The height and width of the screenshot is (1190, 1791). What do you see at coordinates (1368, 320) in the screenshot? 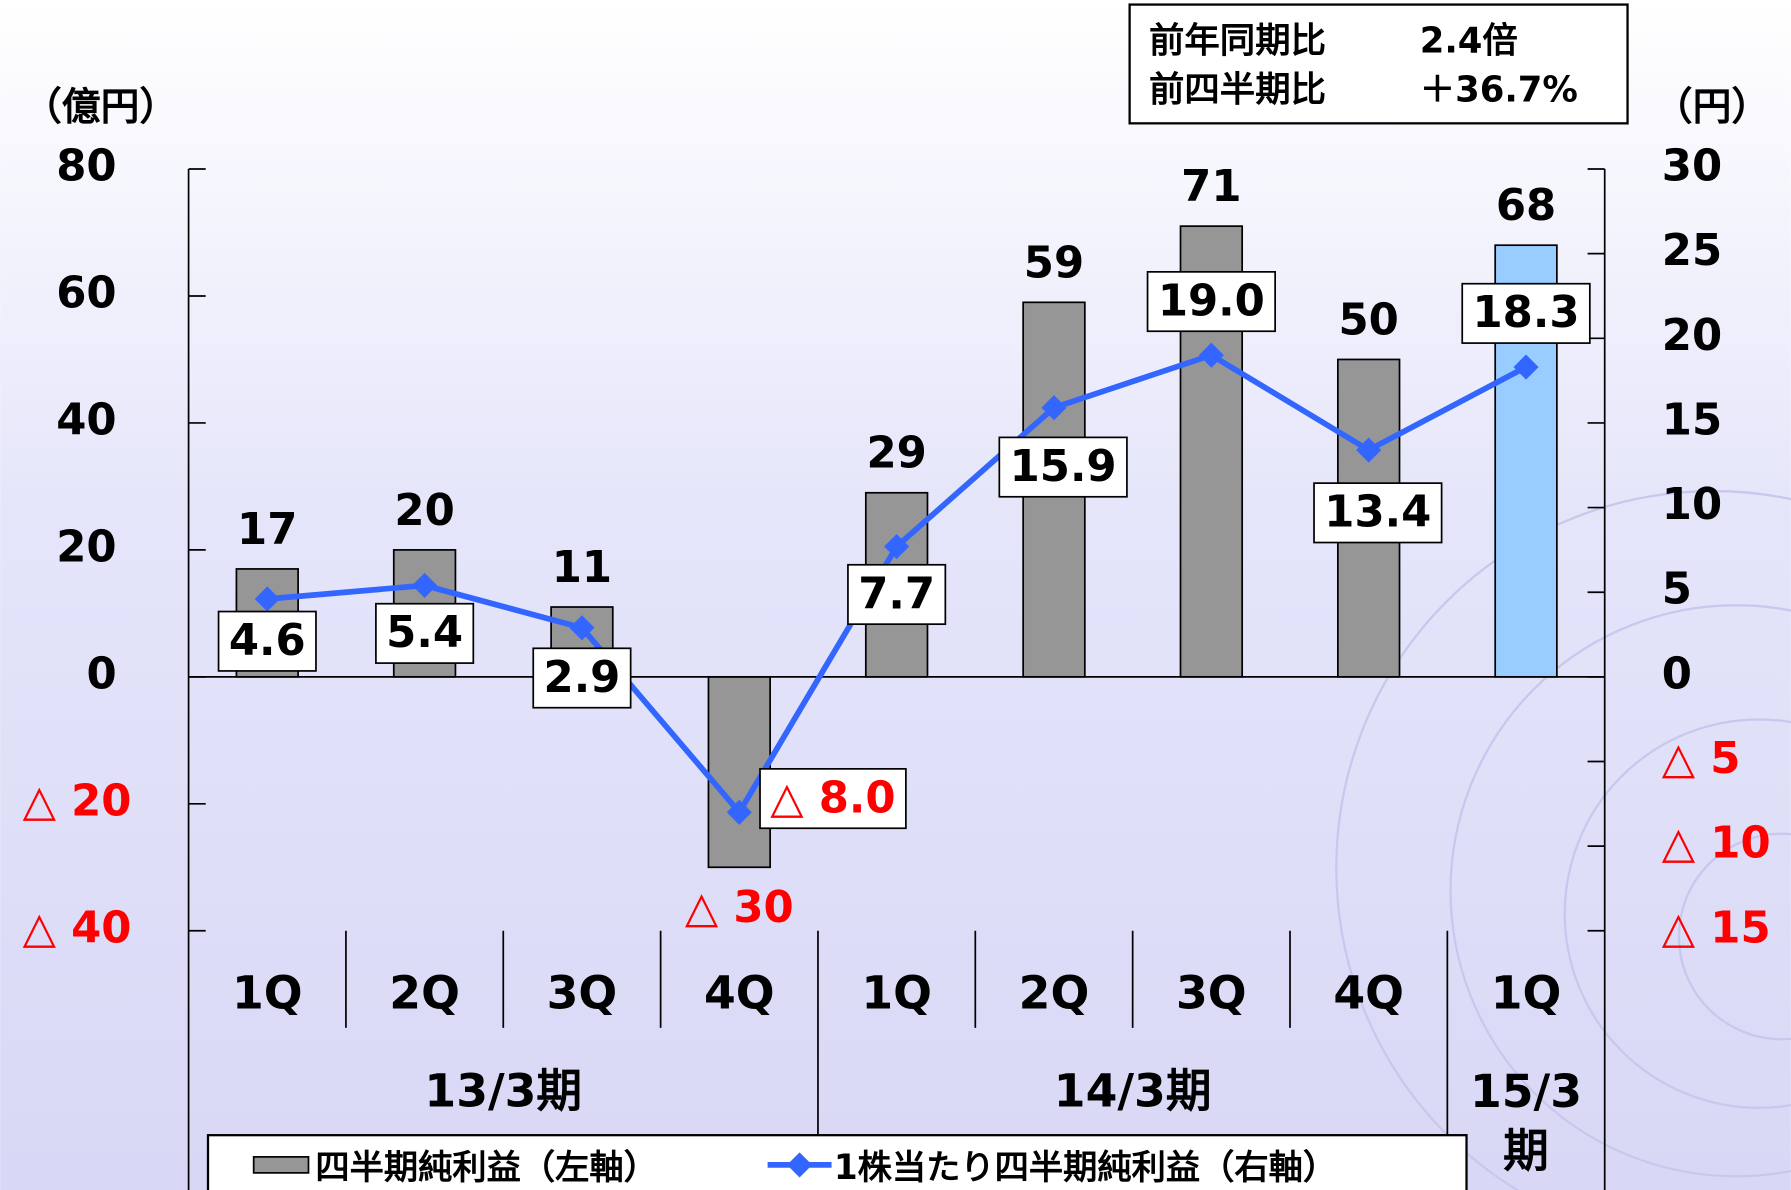
I see `bar-value-label: 50` at bounding box center [1368, 320].